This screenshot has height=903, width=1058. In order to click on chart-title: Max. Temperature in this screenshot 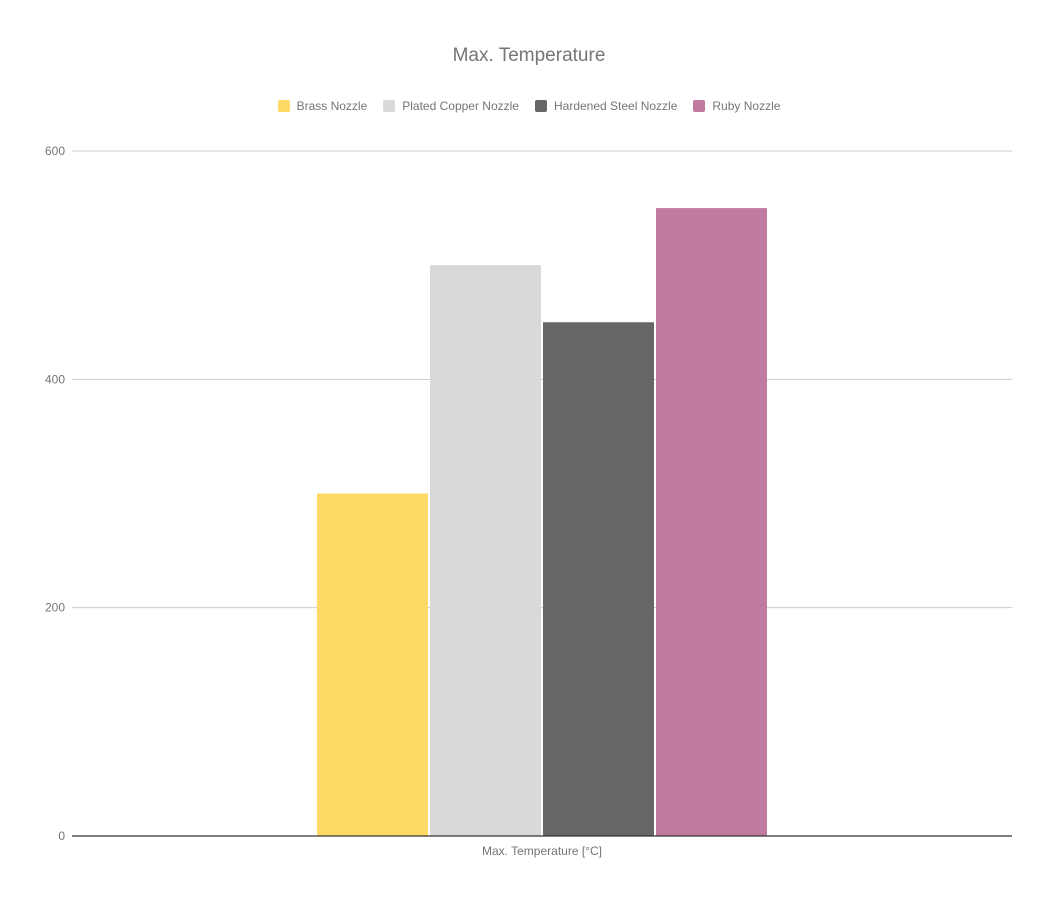, I will do `click(529, 55)`.